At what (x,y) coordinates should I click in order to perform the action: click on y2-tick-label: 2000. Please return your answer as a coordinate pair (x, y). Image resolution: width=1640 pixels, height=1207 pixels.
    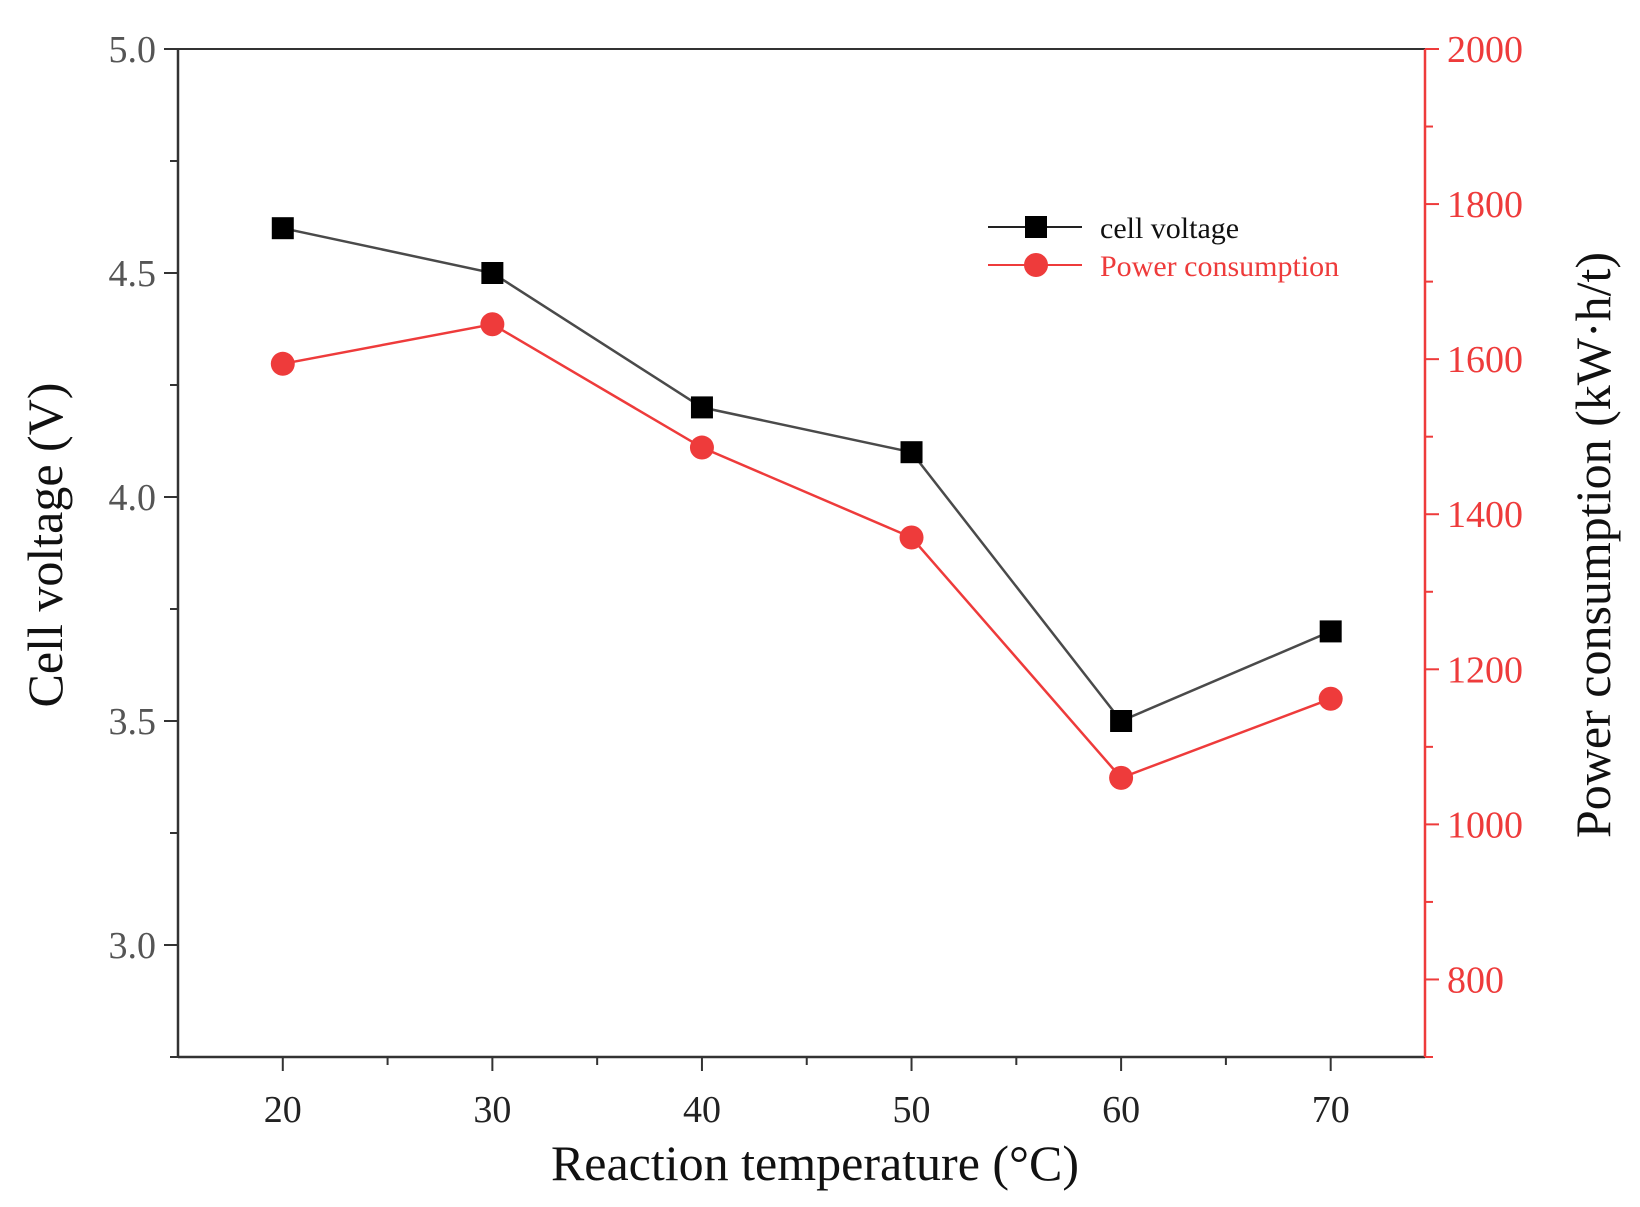
    Looking at the image, I should click on (1485, 50).